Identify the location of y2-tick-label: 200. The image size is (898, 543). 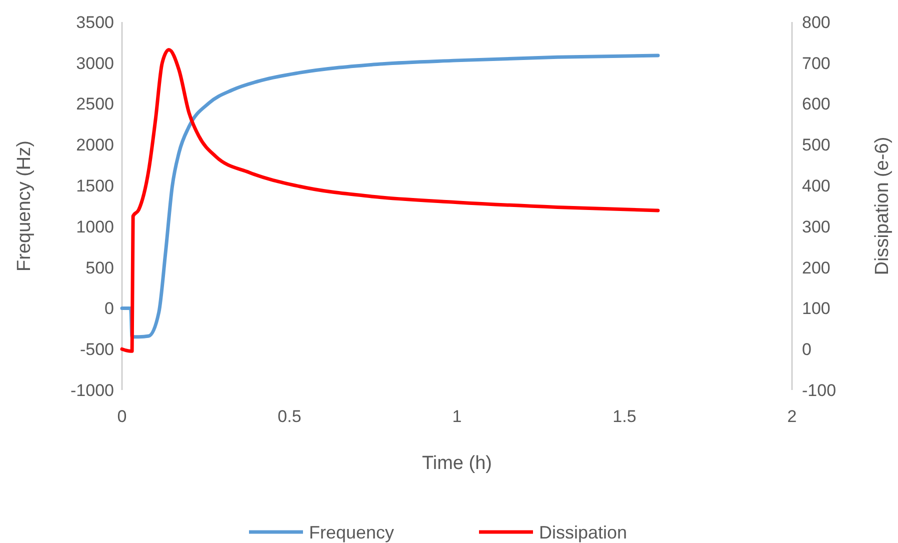
(816, 268).